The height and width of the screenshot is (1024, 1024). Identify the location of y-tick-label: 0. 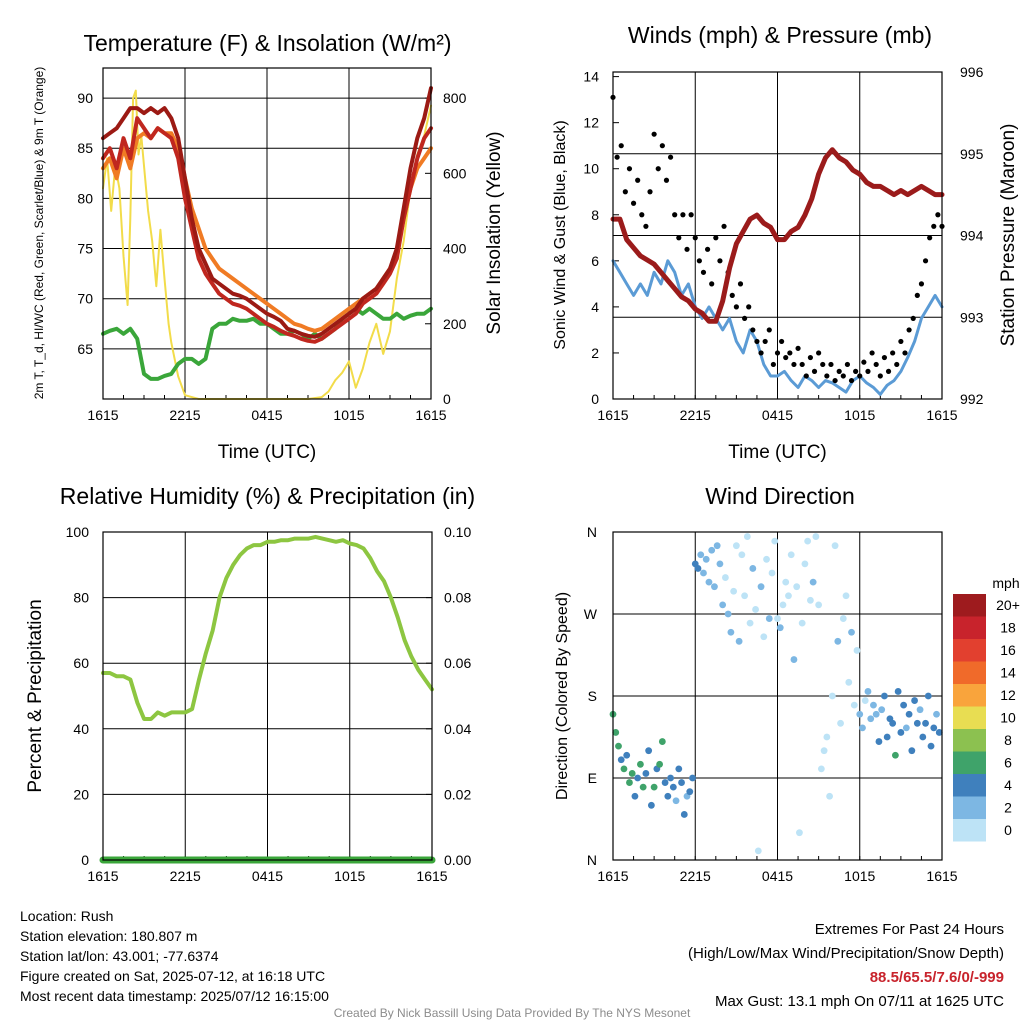
(85, 860).